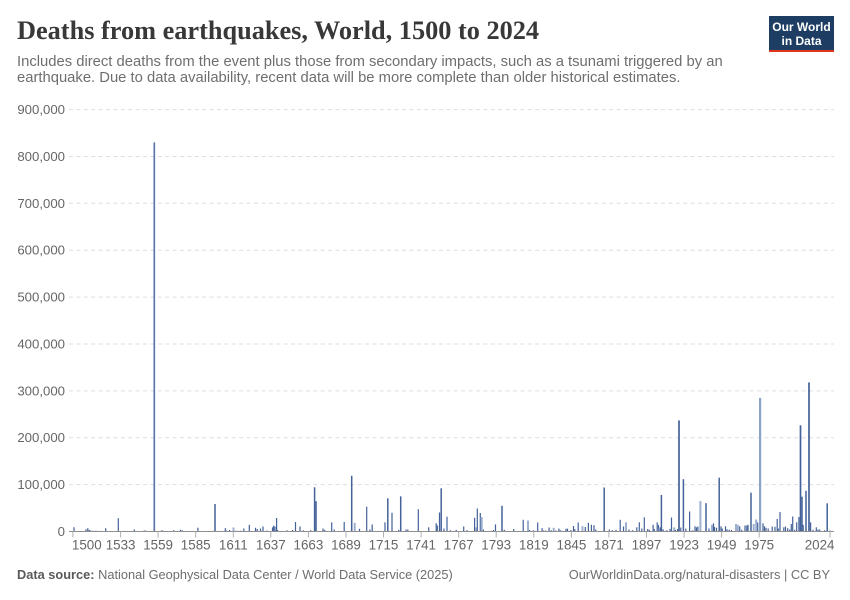 This screenshot has width=850, height=600. What do you see at coordinates (421, 545) in the screenshot?
I see `svg-text: 1741` at bounding box center [421, 545].